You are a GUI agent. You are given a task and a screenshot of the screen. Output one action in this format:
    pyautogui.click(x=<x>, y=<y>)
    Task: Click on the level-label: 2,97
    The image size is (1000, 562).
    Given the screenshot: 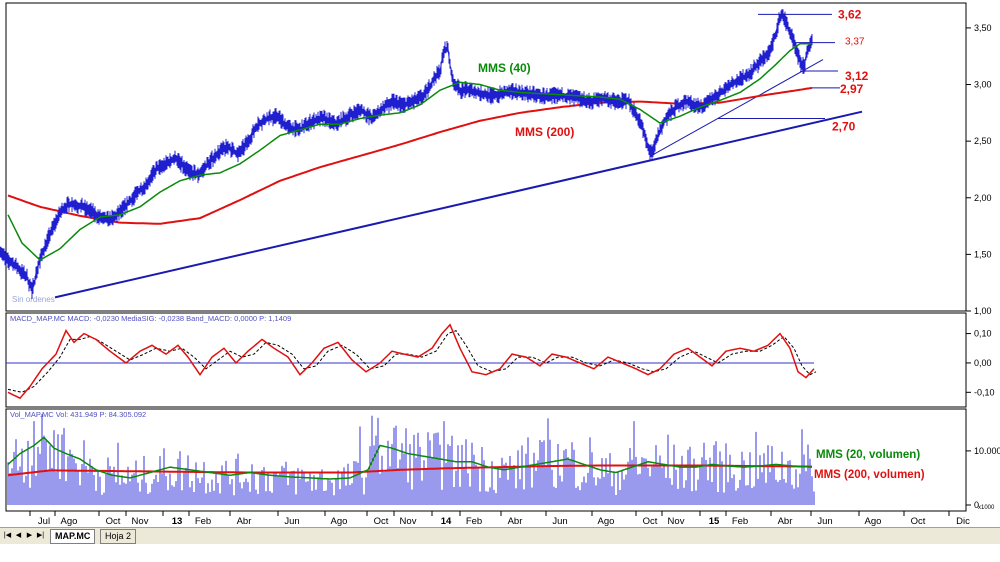 What is the action you would take?
    pyautogui.click(x=852, y=89)
    